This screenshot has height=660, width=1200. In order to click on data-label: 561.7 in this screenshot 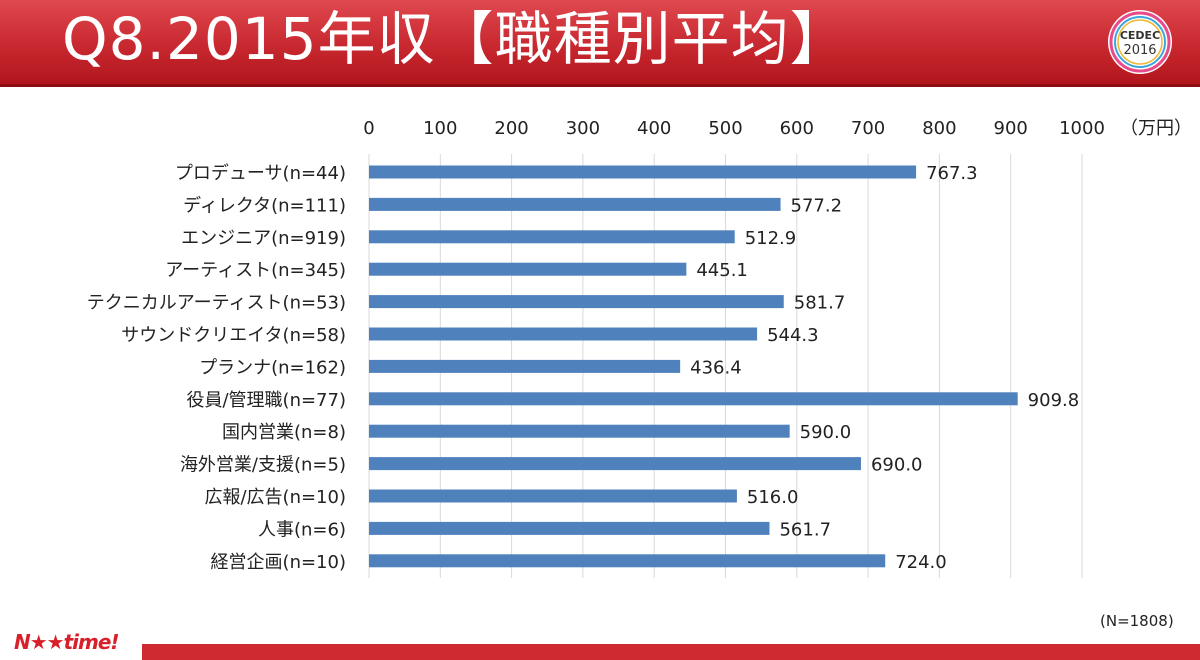, I will do `click(805, 529)`.